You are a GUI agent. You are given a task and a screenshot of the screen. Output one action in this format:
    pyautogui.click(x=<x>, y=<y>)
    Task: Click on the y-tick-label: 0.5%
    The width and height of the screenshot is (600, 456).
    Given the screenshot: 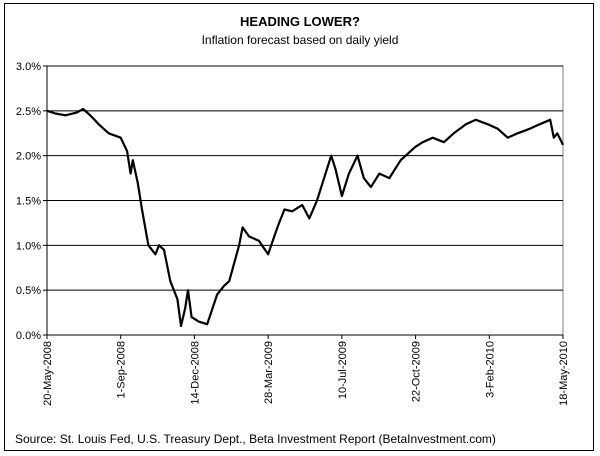 What is the action you would take?
    pyautogui.click(x=28, y=291)
    